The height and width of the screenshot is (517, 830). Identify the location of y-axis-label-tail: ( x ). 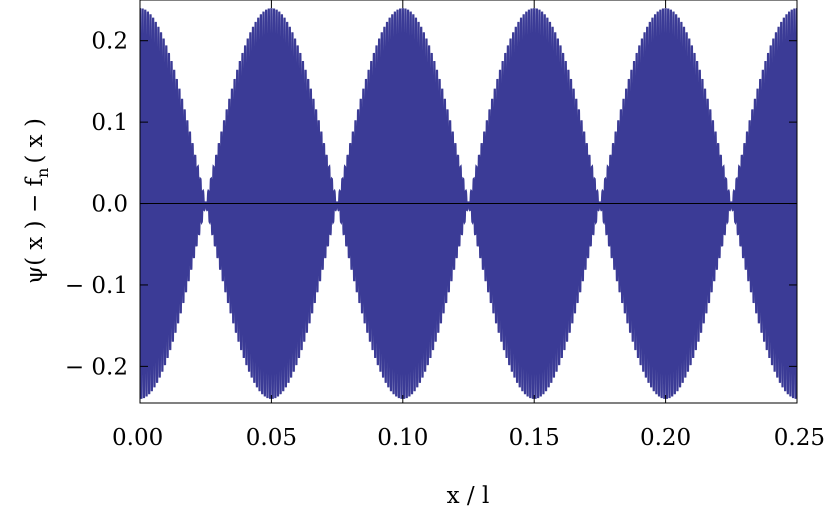
(35, 141).